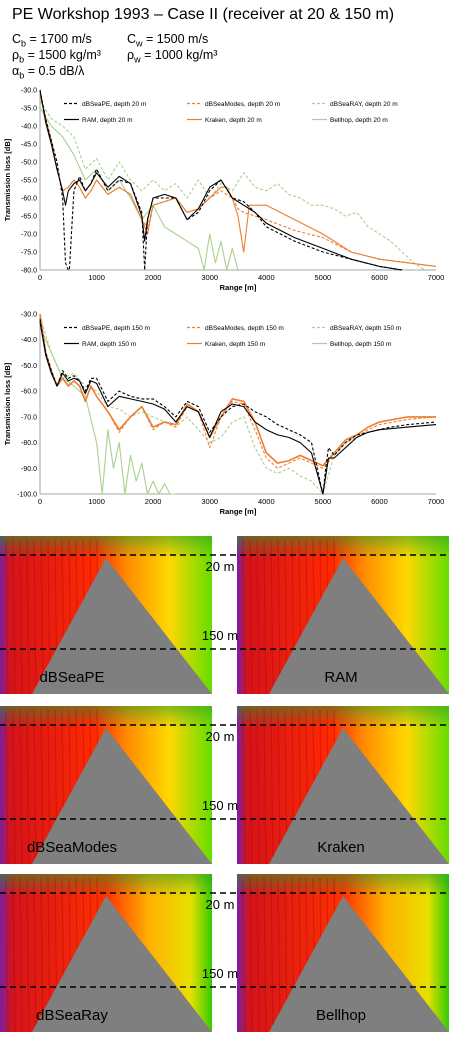 Image resolution: width=450 pixels, height=1046 pixels. I want to click on y-tick-label: -75.0, so click(29, 253).